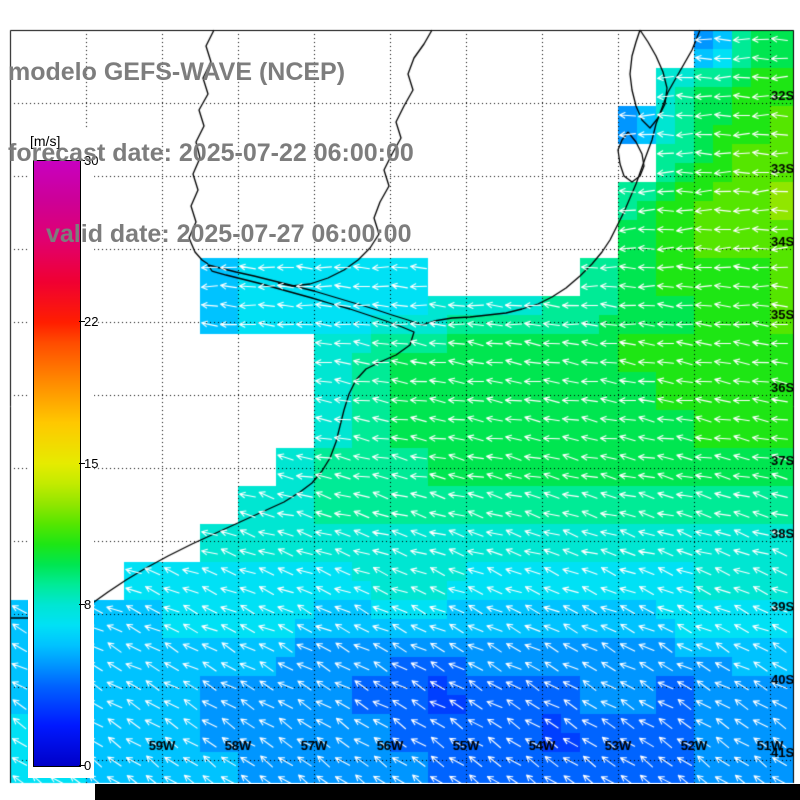 The image size is (800, 800). What do you see at coordinates (91, 160) in the screenshot?
I see `colorbar-tick-label: 30` at bounding box center [91, 160].